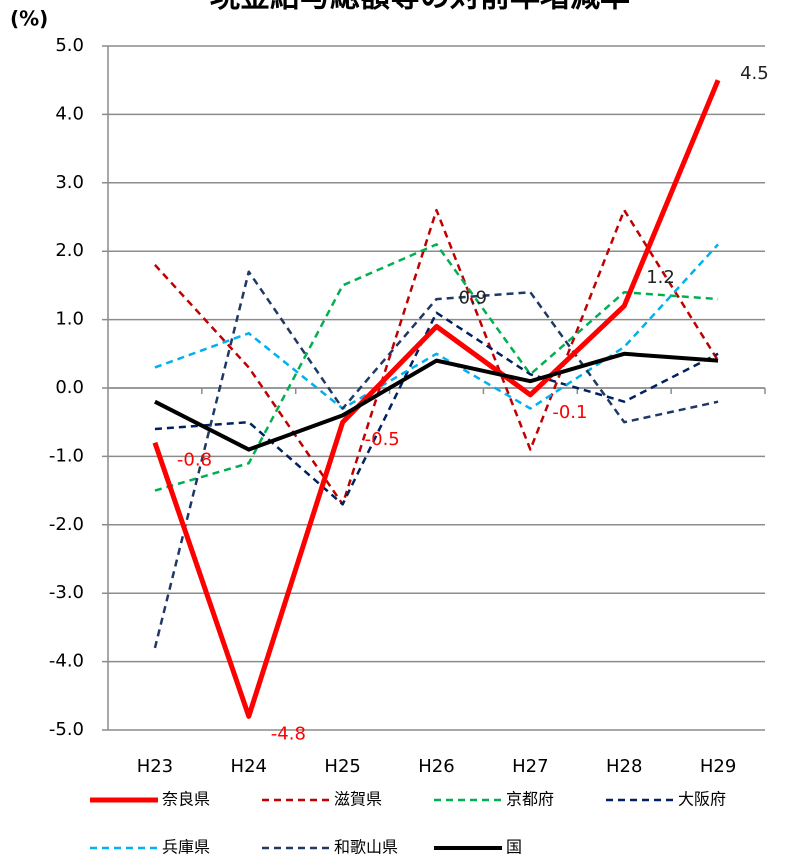 The width and height of the screenshot is (794, 856). Describe the element at coordinates (69, 319) in the screenshot. I see `y-tick-label: 1.0` at that location.